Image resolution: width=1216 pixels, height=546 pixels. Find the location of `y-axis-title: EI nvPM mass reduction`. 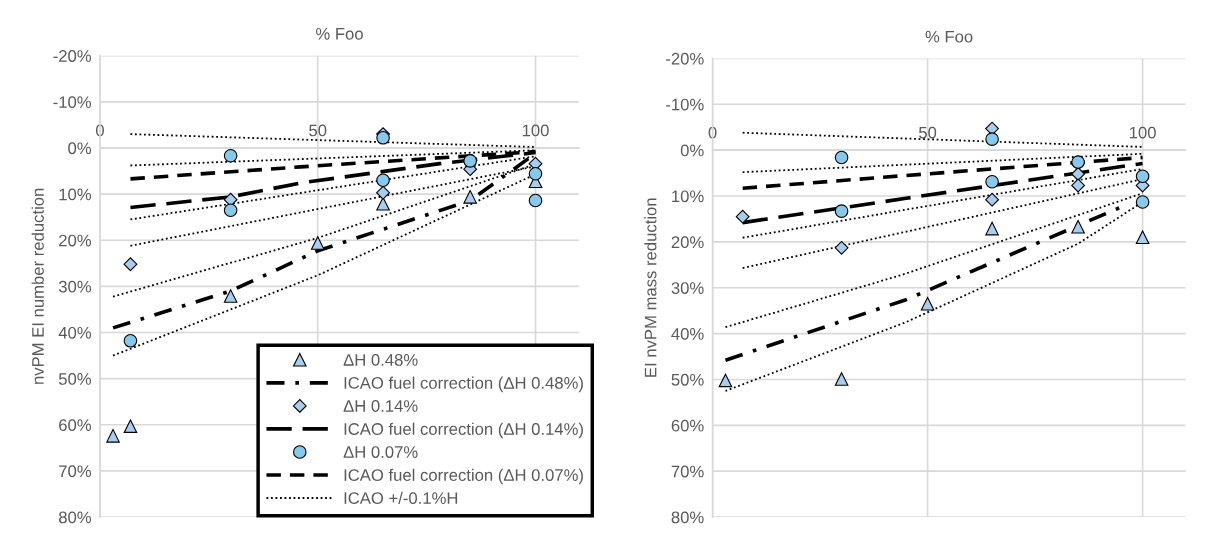

y-axis-title: EI nvPM mass reduction is located at coordinates (650, 287).